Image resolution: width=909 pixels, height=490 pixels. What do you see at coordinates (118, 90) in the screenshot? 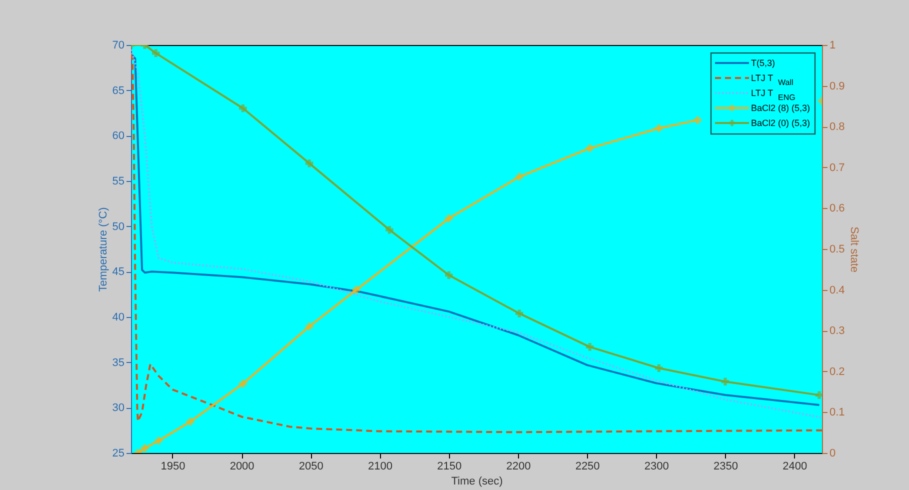
I see `y-tick-label: 65` at bounding box center [118, 90].